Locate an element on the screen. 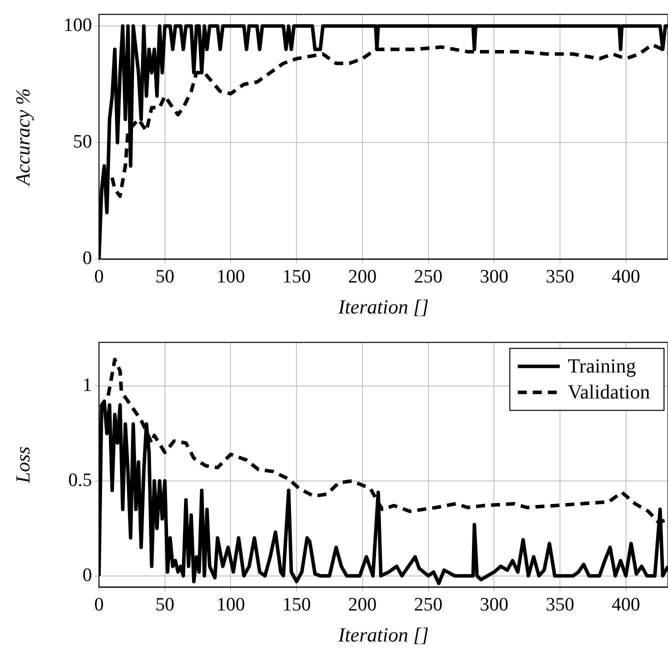  y-tick-label: 50 is located at coordinates (82, 142).